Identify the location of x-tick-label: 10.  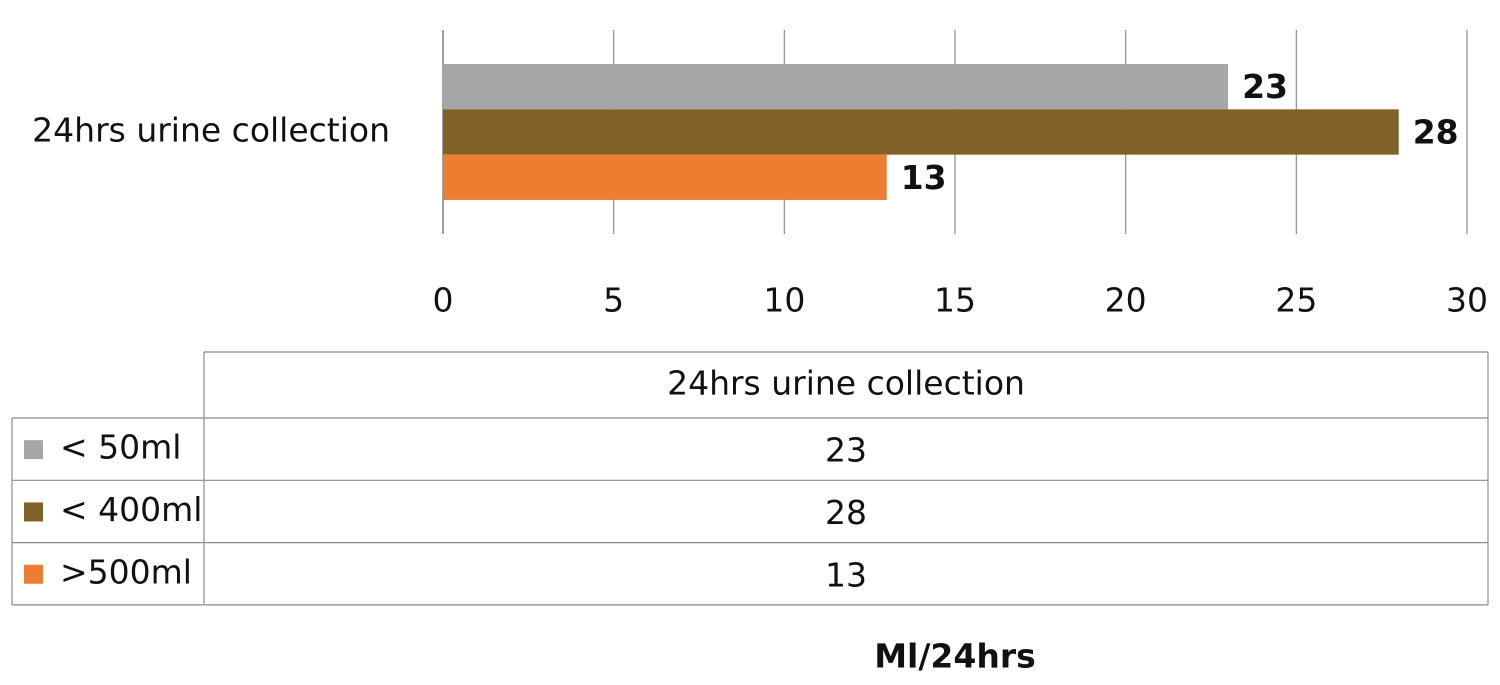
(784, 300).